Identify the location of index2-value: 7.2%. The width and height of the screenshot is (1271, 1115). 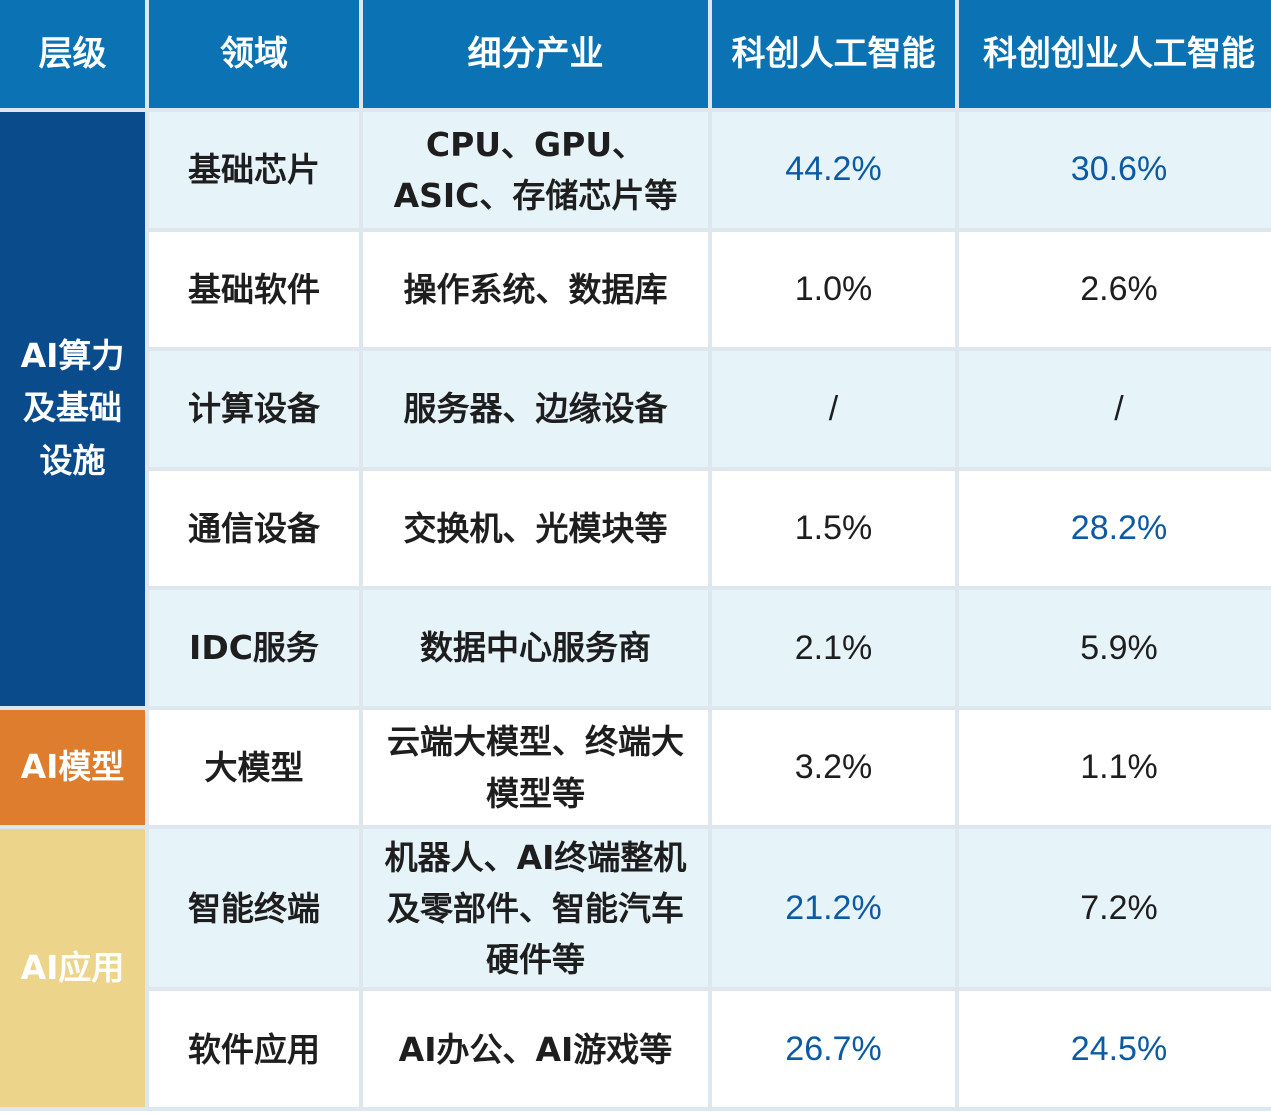
(1115, 908).